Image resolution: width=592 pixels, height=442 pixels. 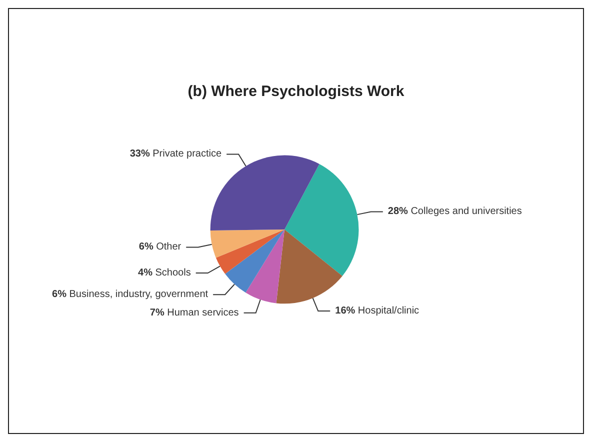 What do you see at coordinates (465, 212) in the screenshot?
I see `slice-label: Colleges and universities` at bounding box center [465, 212].